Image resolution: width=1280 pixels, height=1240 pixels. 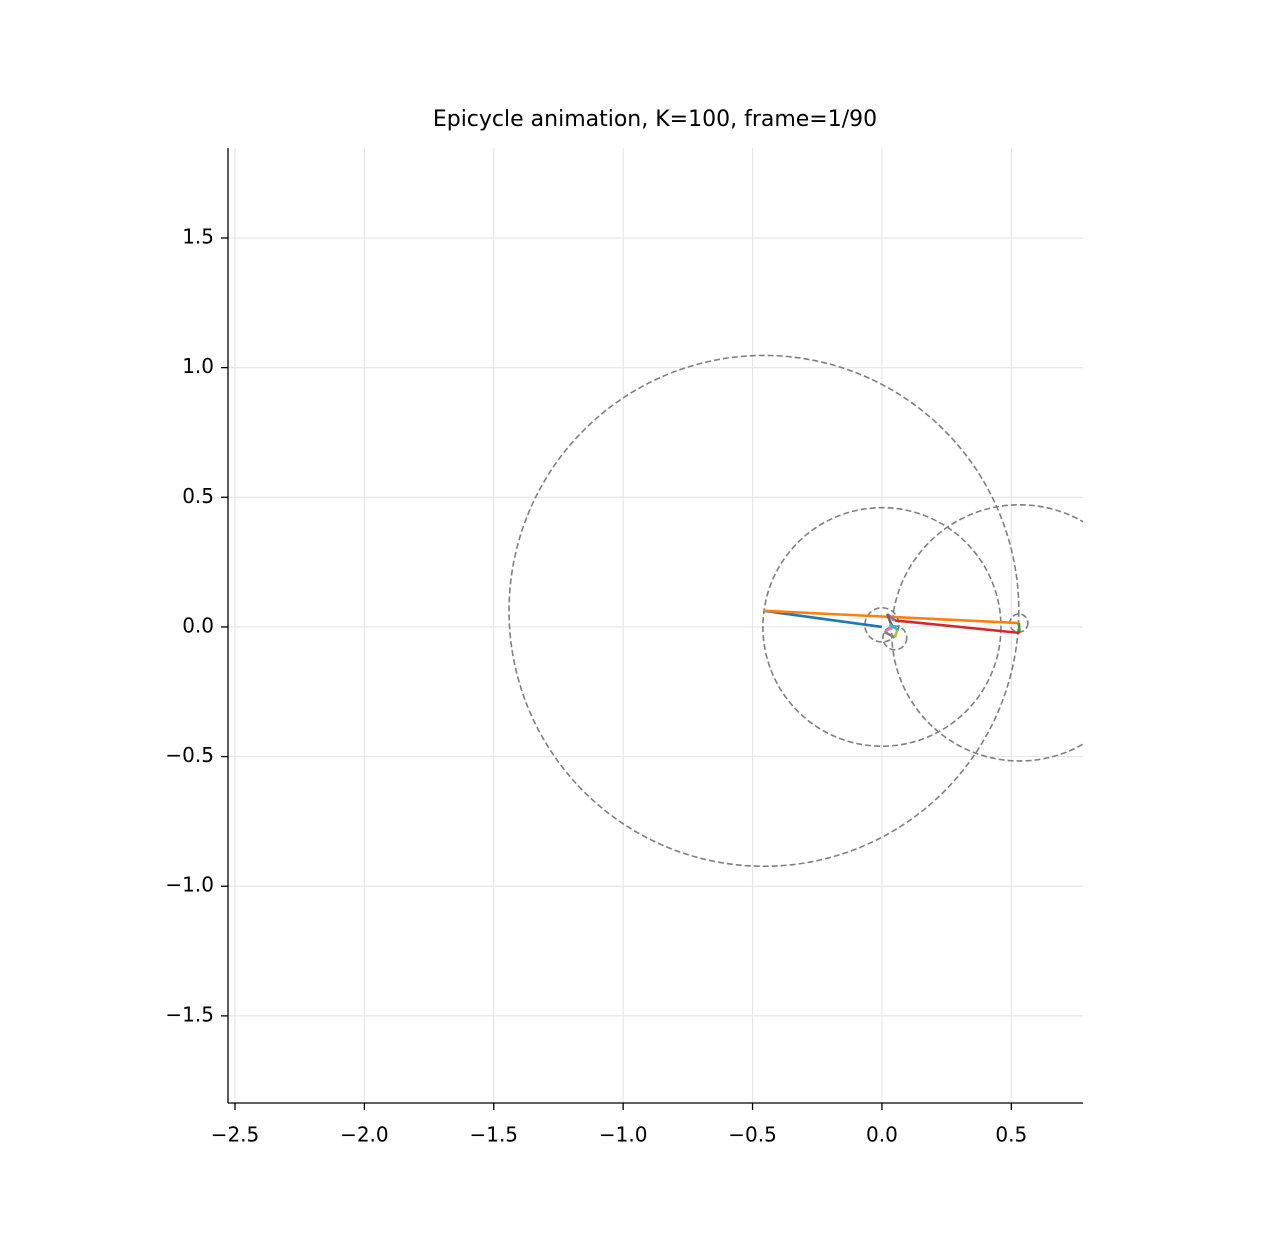 I want to click on y-tick-label: 0.0, so click(x=198, y=625).